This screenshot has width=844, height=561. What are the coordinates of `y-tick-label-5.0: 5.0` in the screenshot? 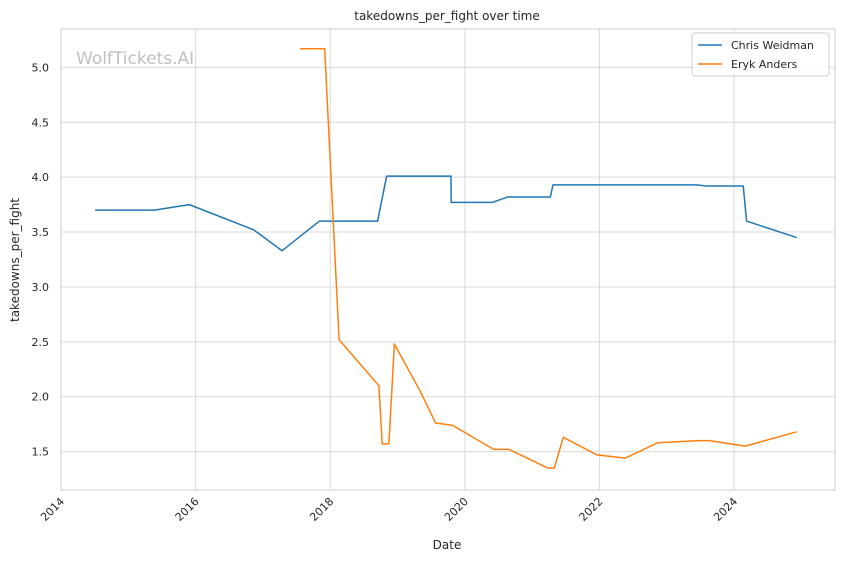 It's located at (41, 67).